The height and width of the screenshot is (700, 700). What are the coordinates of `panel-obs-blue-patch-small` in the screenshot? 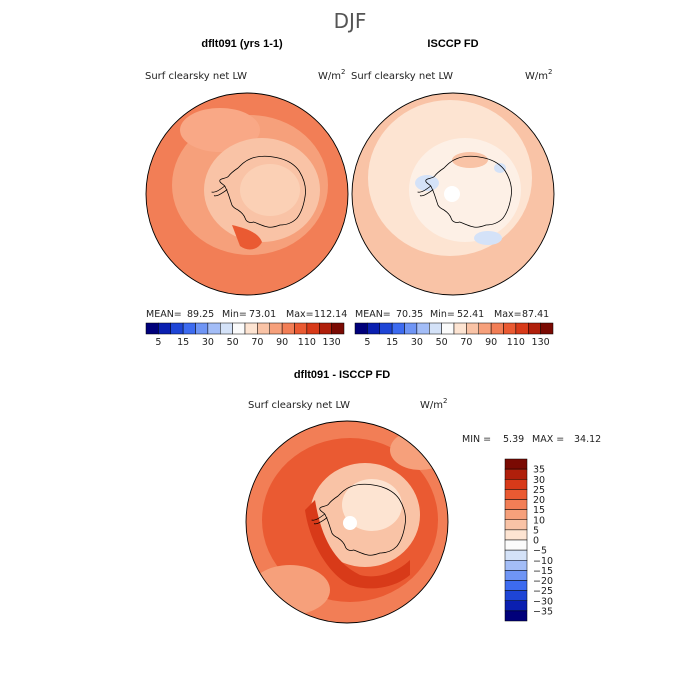 It's located at (500, 168).